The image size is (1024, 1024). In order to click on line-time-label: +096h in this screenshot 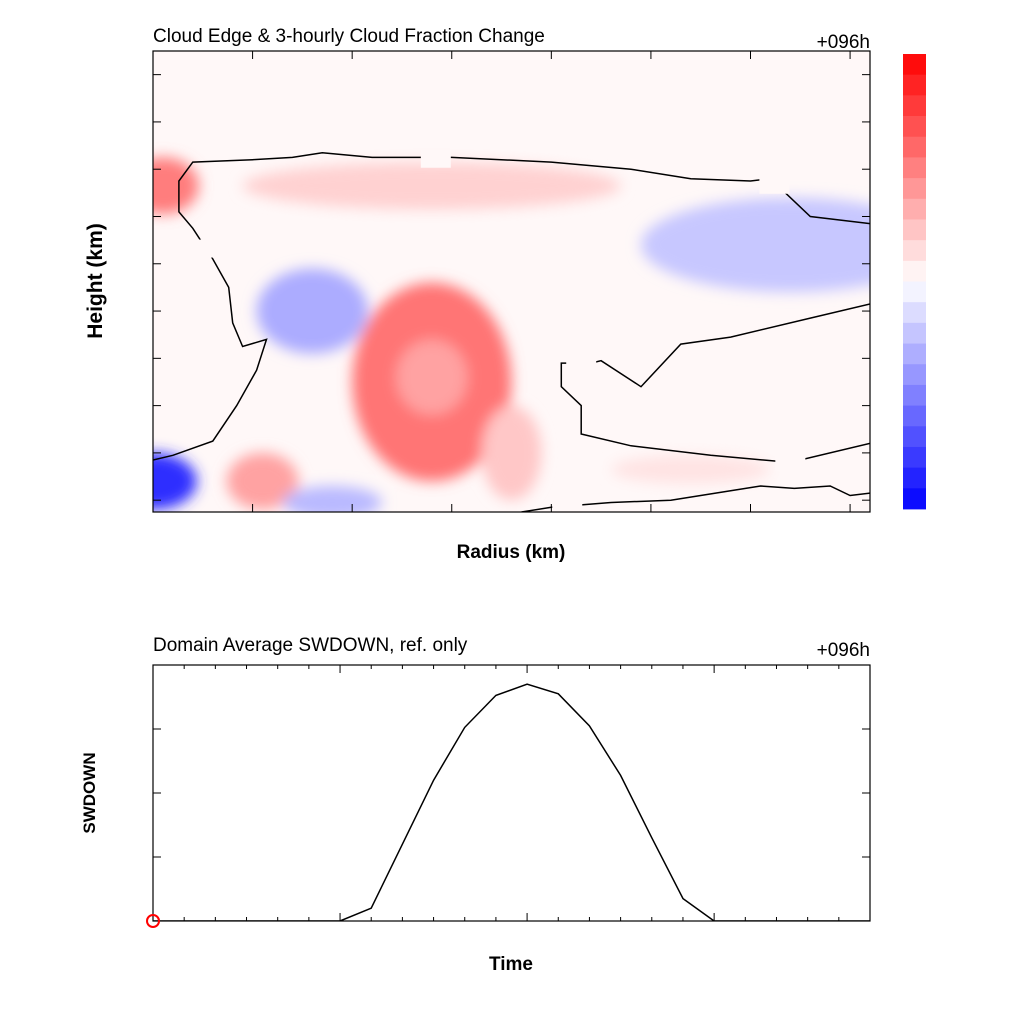, I will do `click(843, 650)`.